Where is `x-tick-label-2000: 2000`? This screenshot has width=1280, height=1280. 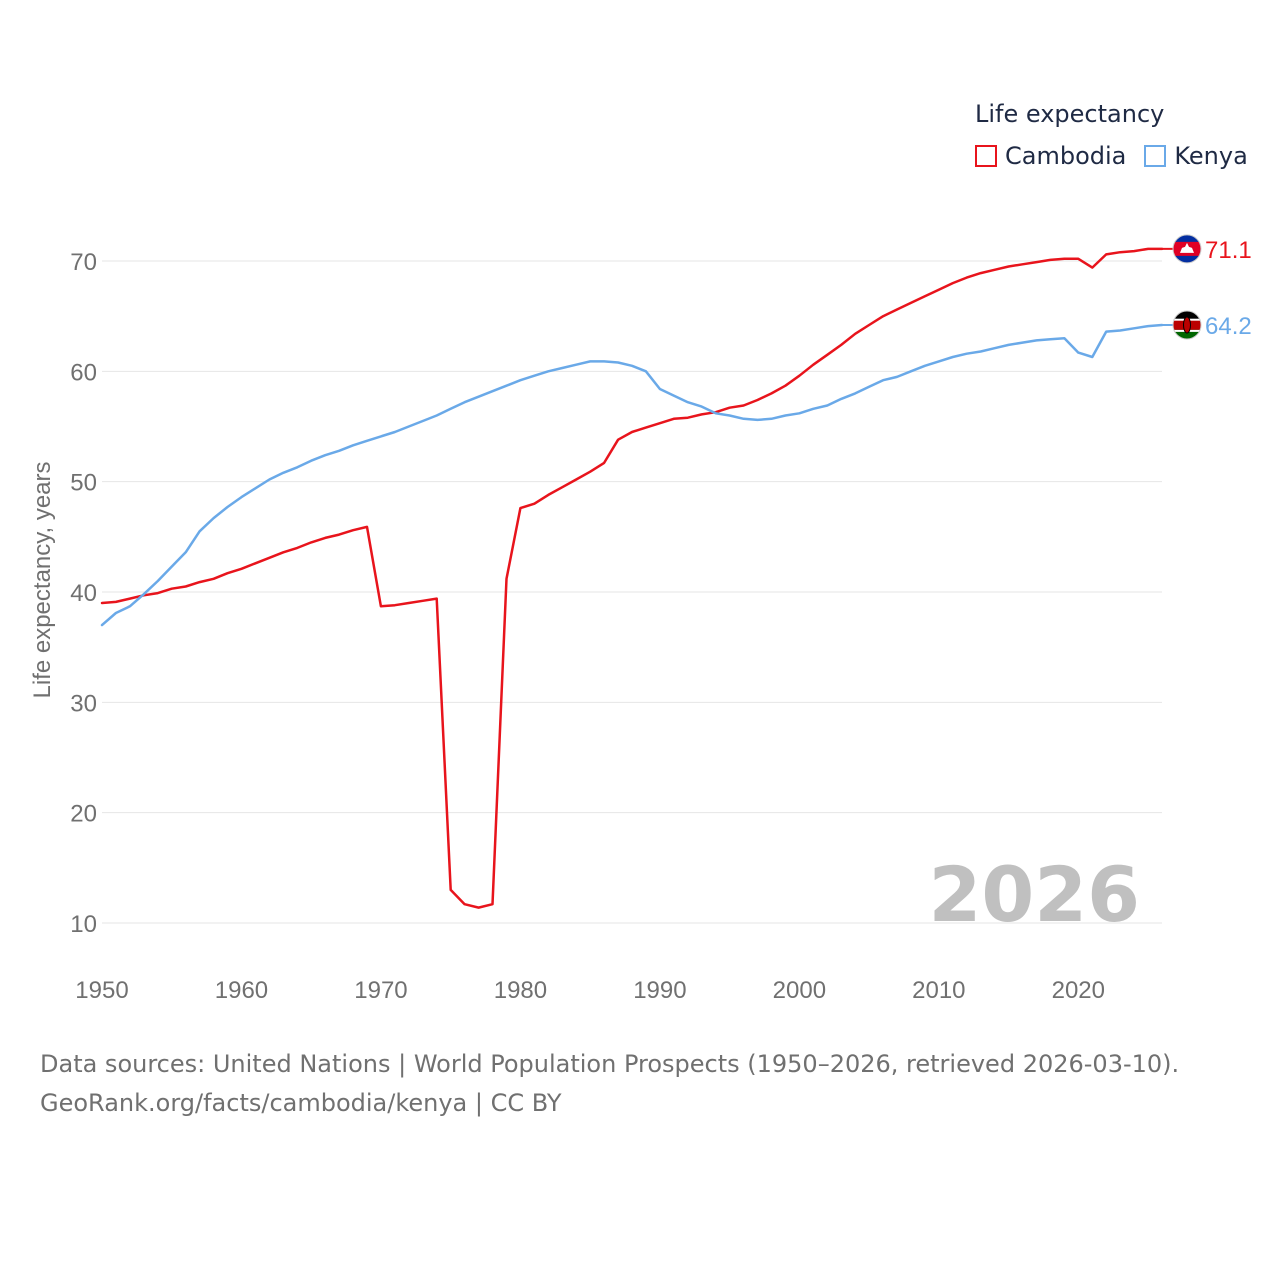 x-tick-label-2000: 2000 is located at coordinates (799, 990).